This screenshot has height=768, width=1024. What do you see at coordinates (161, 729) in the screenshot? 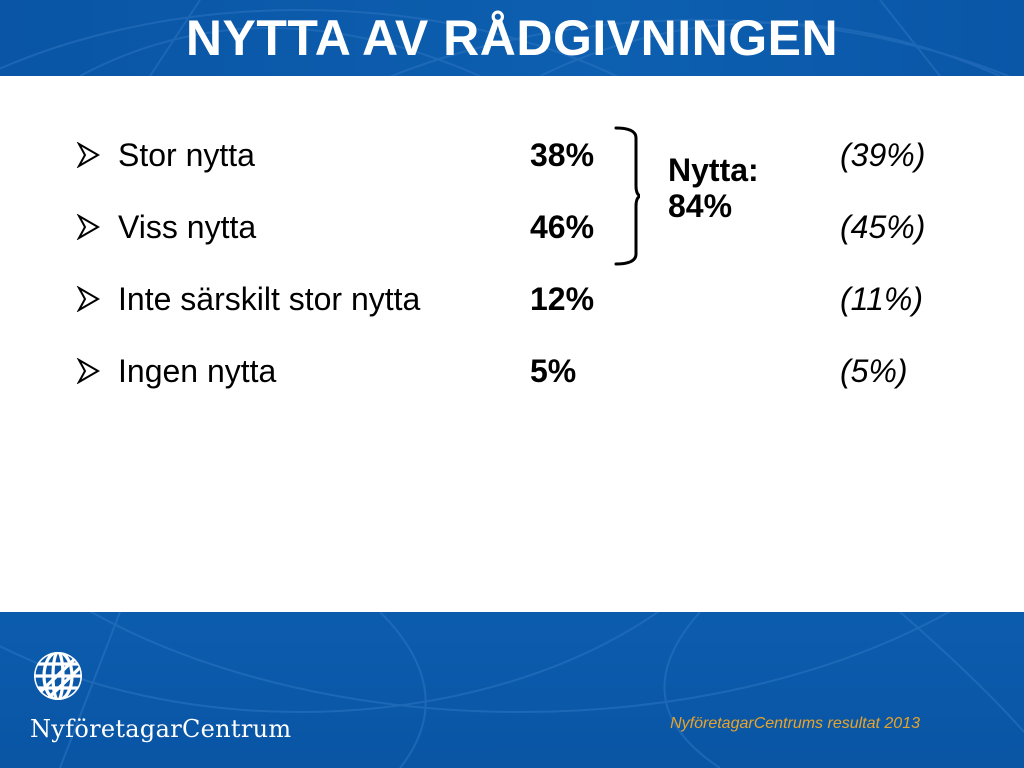
I see `logo-text: NyföretagarCentrum` at bounding box center [161, 729].